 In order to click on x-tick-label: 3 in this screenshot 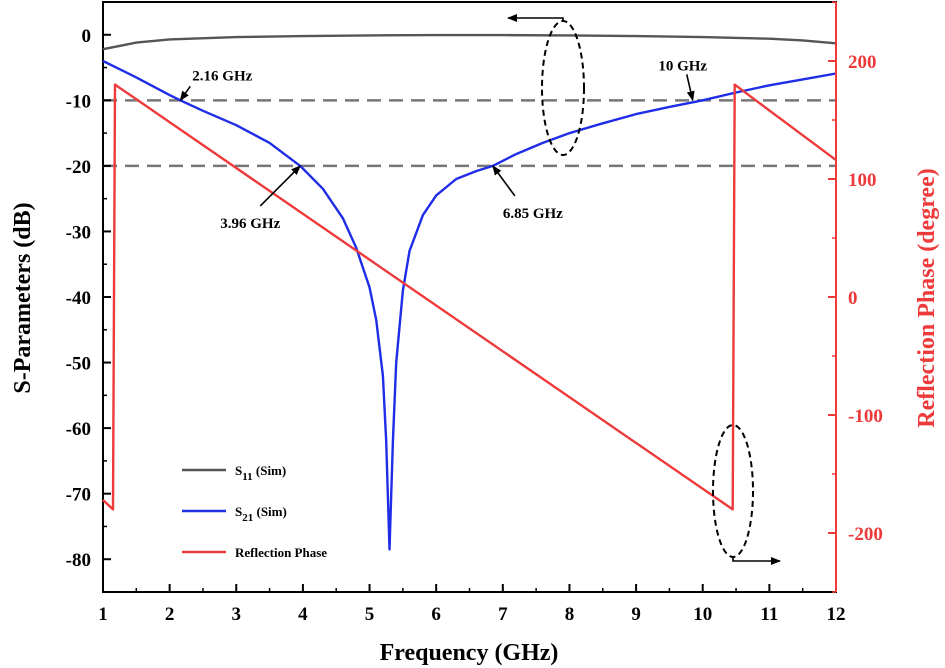, I will do `click(237, 614)`.